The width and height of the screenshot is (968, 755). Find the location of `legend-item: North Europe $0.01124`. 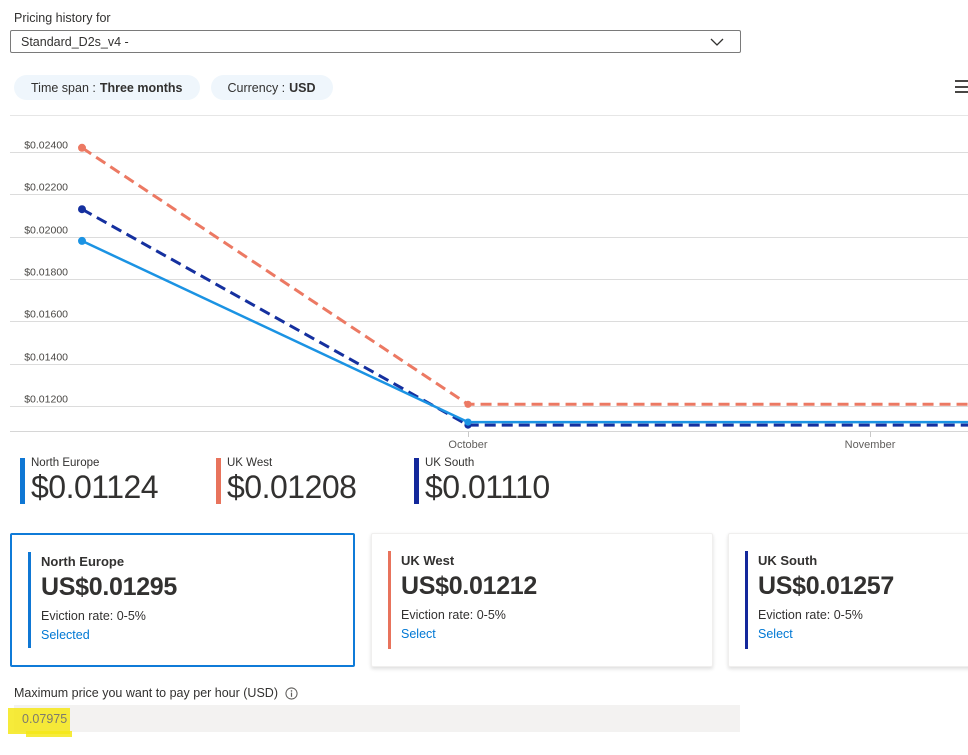

legend-item: North Europe $0.01124 is located at coordinates (89, 481).